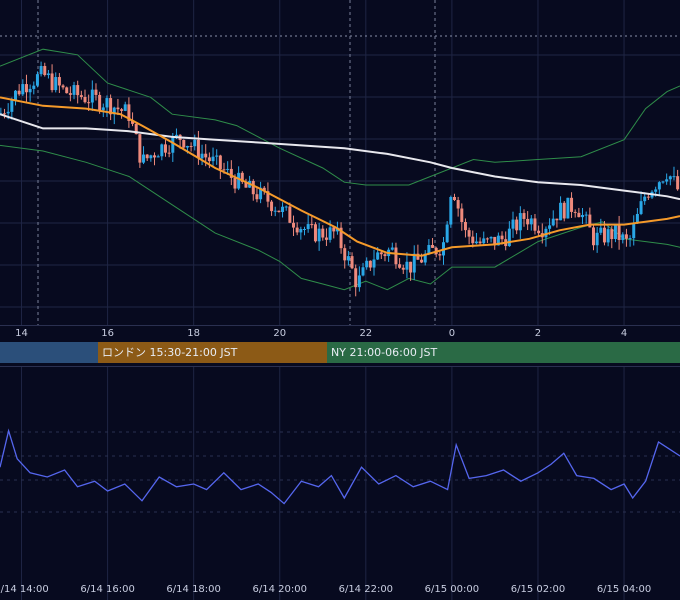 This screenshot has height=600, width=680. I want to click on osc-x-tick-label: 6/15 00:00, so click(452, 589).